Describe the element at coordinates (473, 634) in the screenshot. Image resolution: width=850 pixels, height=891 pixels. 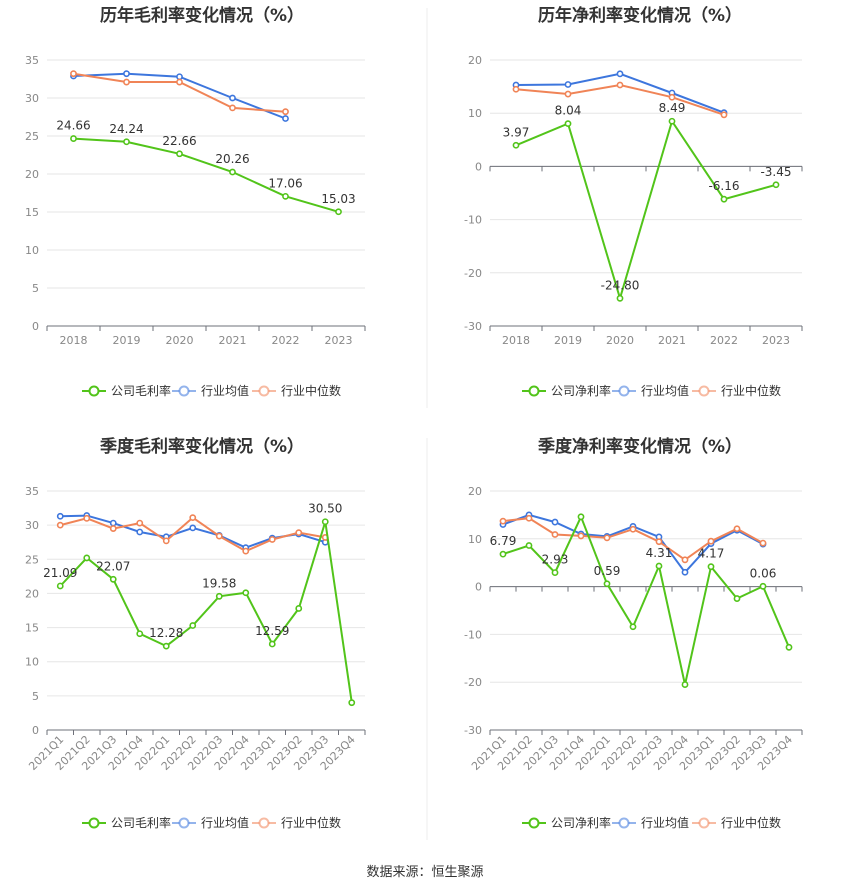
I see `y-tick-label: -10` at that location.